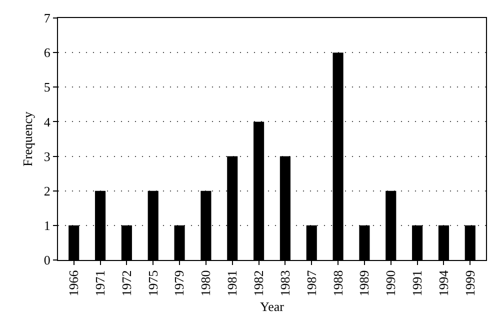  What do you see at coordinates (206, 283) in the screenshot?
I see `x-tick-label: 1980` at bounding box center [206, 283].